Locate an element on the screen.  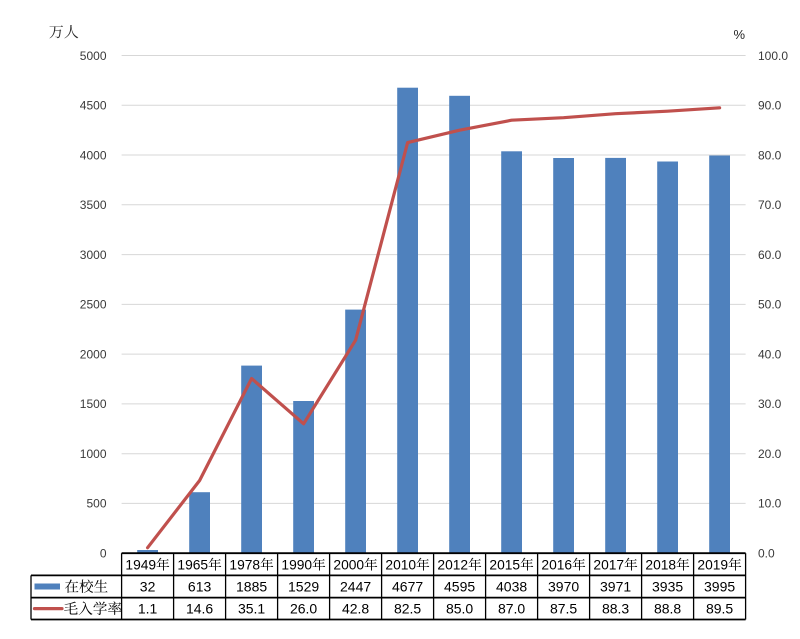
svg-text: 3935 is located at coordinates (667, 586).